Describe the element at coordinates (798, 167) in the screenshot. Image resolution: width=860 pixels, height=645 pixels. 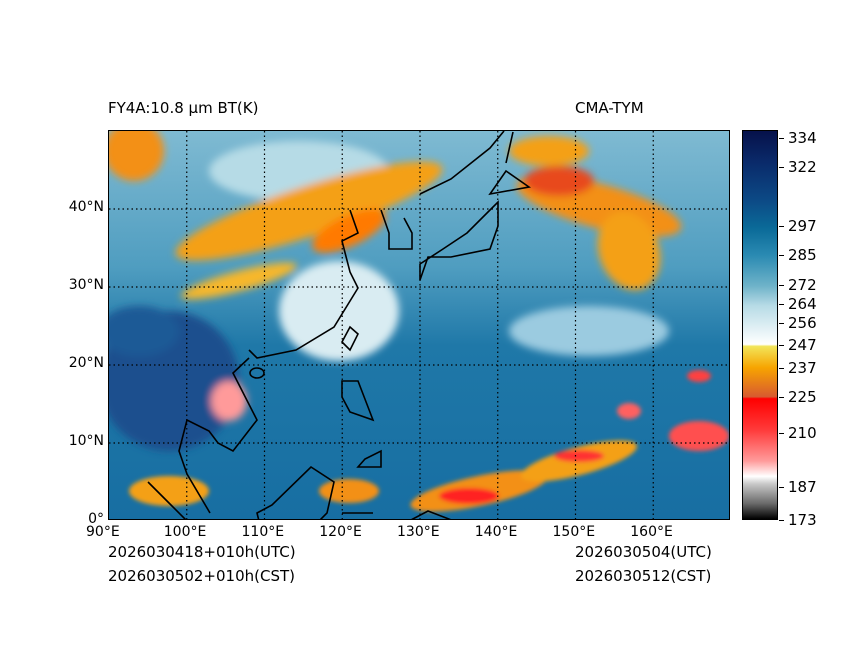
I see `colorbar-tick-label: 322` at that location.